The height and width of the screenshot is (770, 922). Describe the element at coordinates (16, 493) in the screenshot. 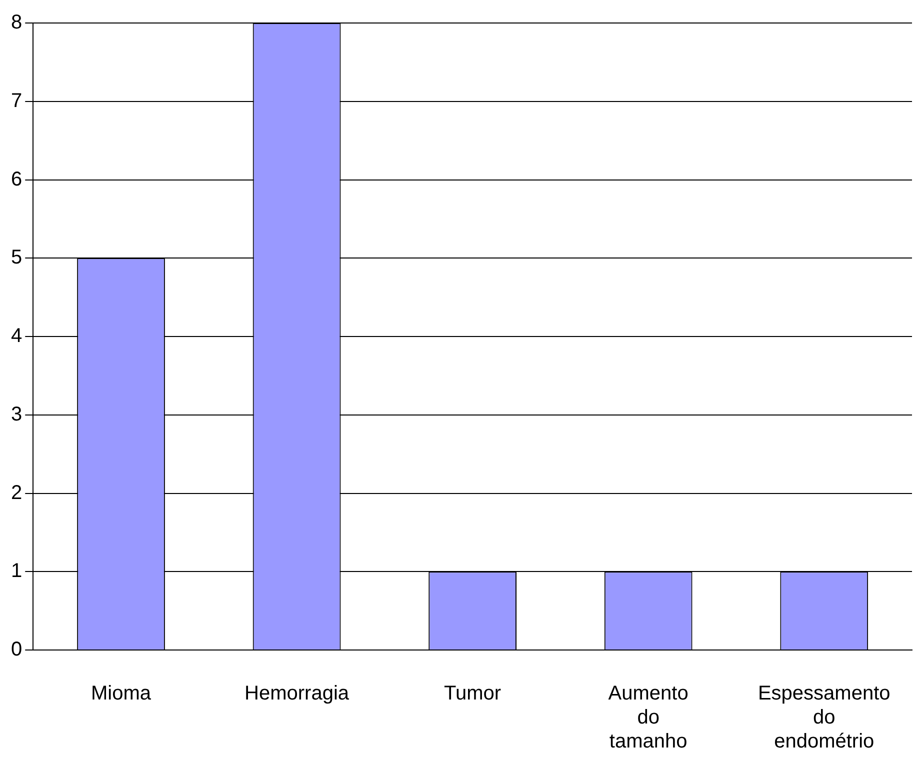

I see `y-tick-label: 2` at that location.